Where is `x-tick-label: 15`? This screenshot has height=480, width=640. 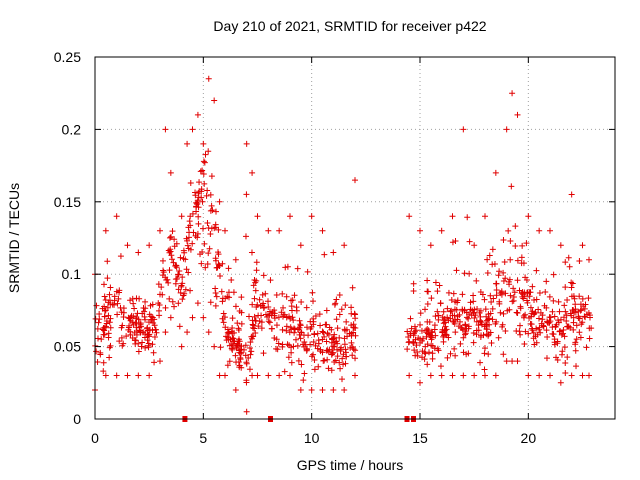 x-tick-label: 15 is located at coordinates (420, 438).